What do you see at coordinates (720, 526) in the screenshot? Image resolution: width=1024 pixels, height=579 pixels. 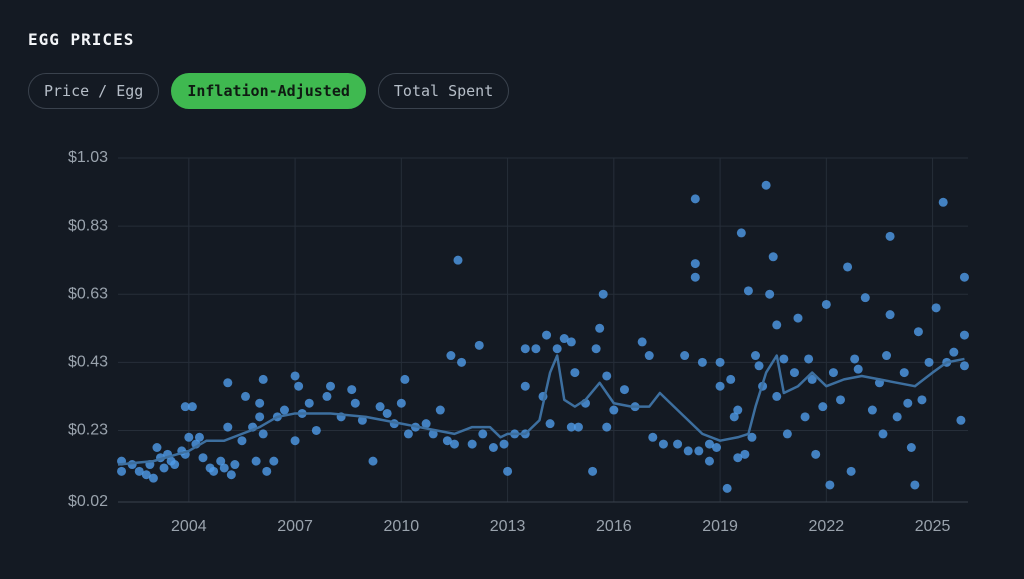 I see `x-tick-label: 2019` at bounding box center [720, 526].